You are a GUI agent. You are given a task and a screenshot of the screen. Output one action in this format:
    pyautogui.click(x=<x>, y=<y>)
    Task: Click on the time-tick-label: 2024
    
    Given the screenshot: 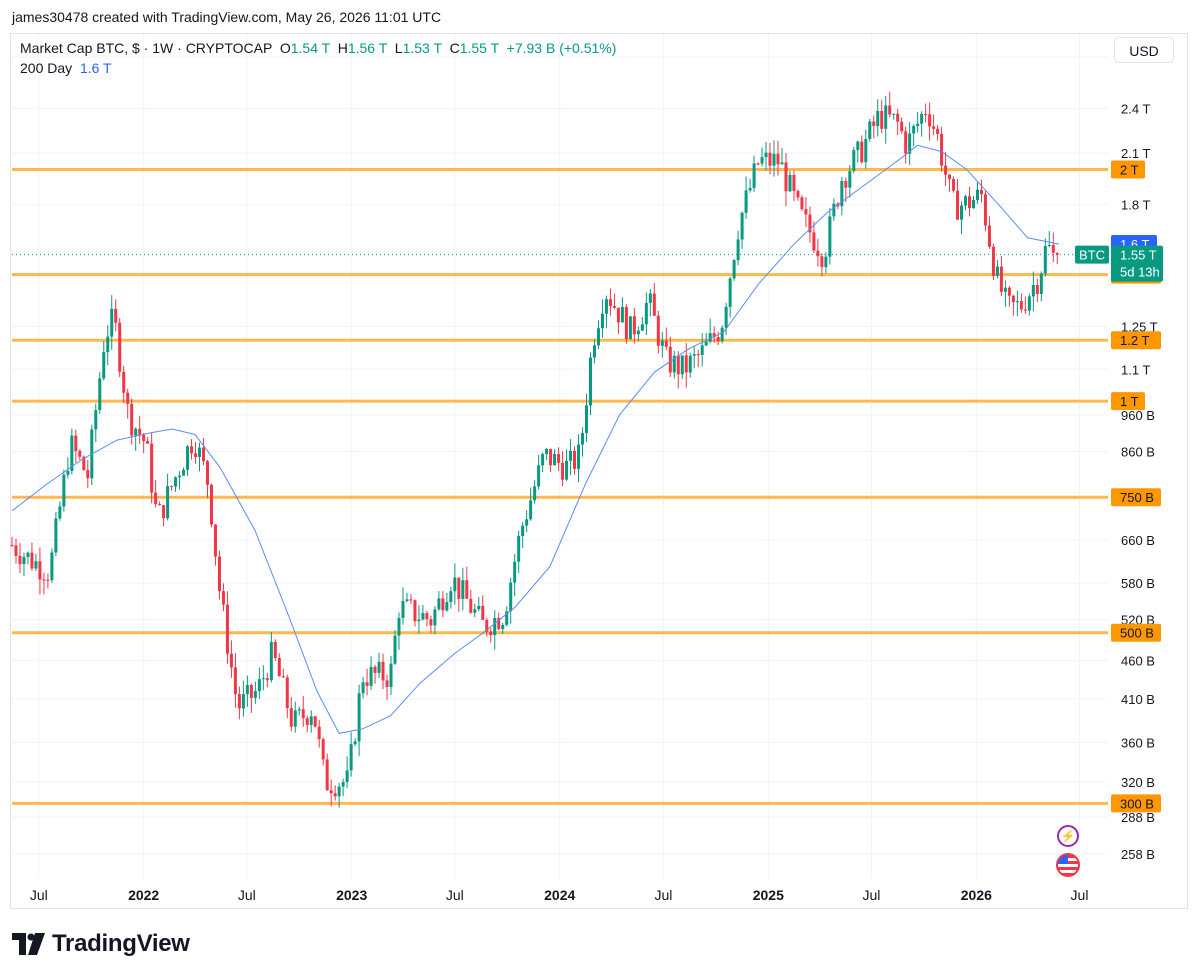 What is the action you would take?
    pyautogui.click(x=559, y=895)
    